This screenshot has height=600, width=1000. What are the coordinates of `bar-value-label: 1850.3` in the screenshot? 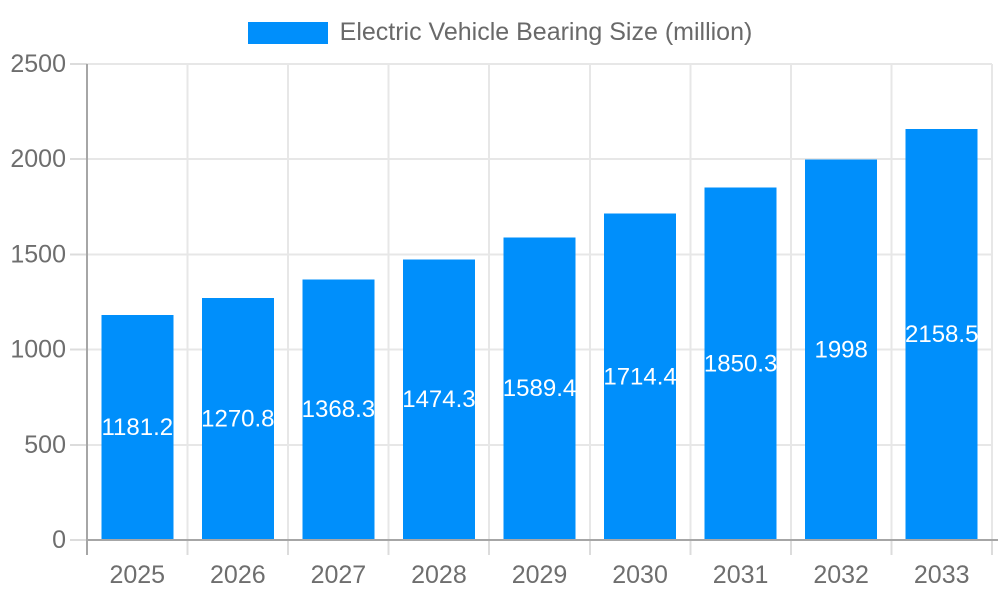 It's located at (740, 363).